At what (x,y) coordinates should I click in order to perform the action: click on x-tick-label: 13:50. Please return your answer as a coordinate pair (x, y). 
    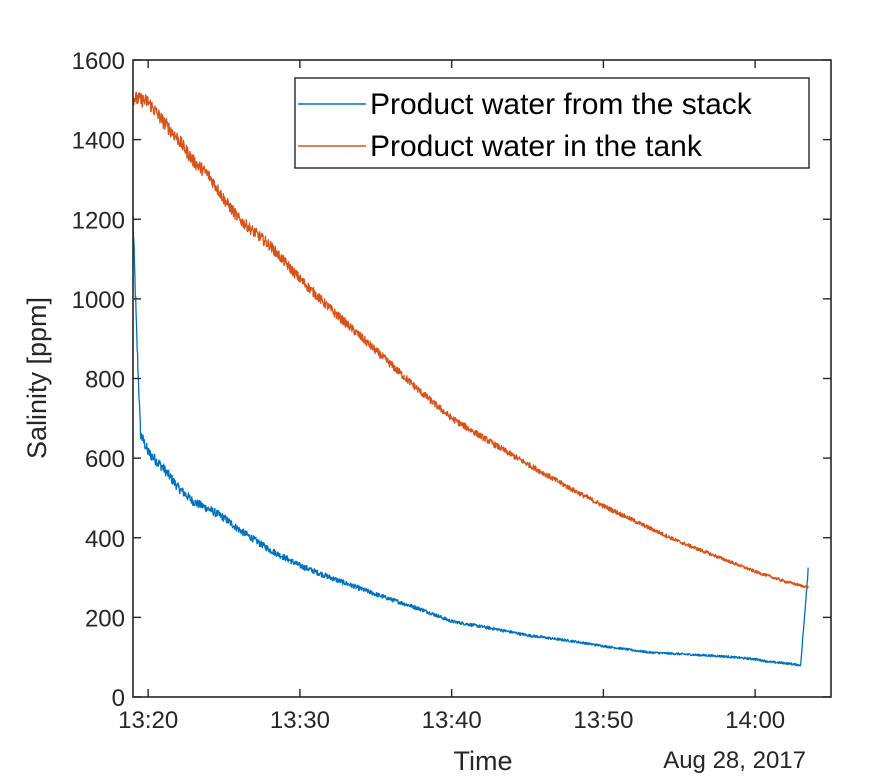
    Looking at the image, I should click on (603, 720).